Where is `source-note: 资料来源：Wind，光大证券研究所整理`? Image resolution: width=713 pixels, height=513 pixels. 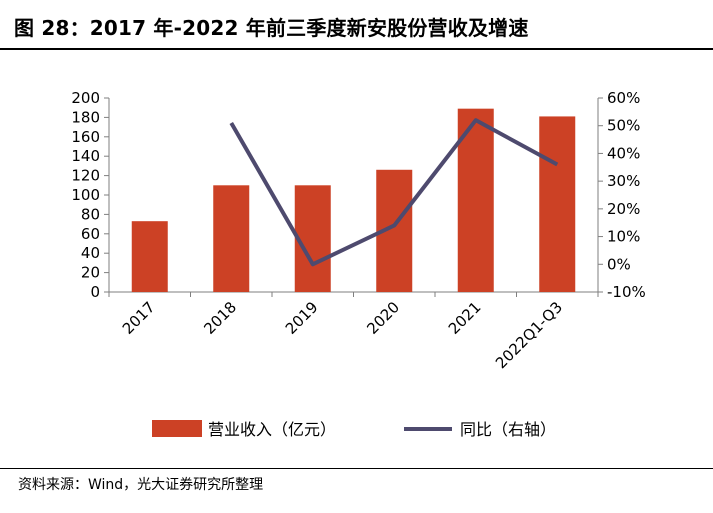 source-note: 资料来源：Wind，光大证券研究所整理 is located at coordinates (141, 485).